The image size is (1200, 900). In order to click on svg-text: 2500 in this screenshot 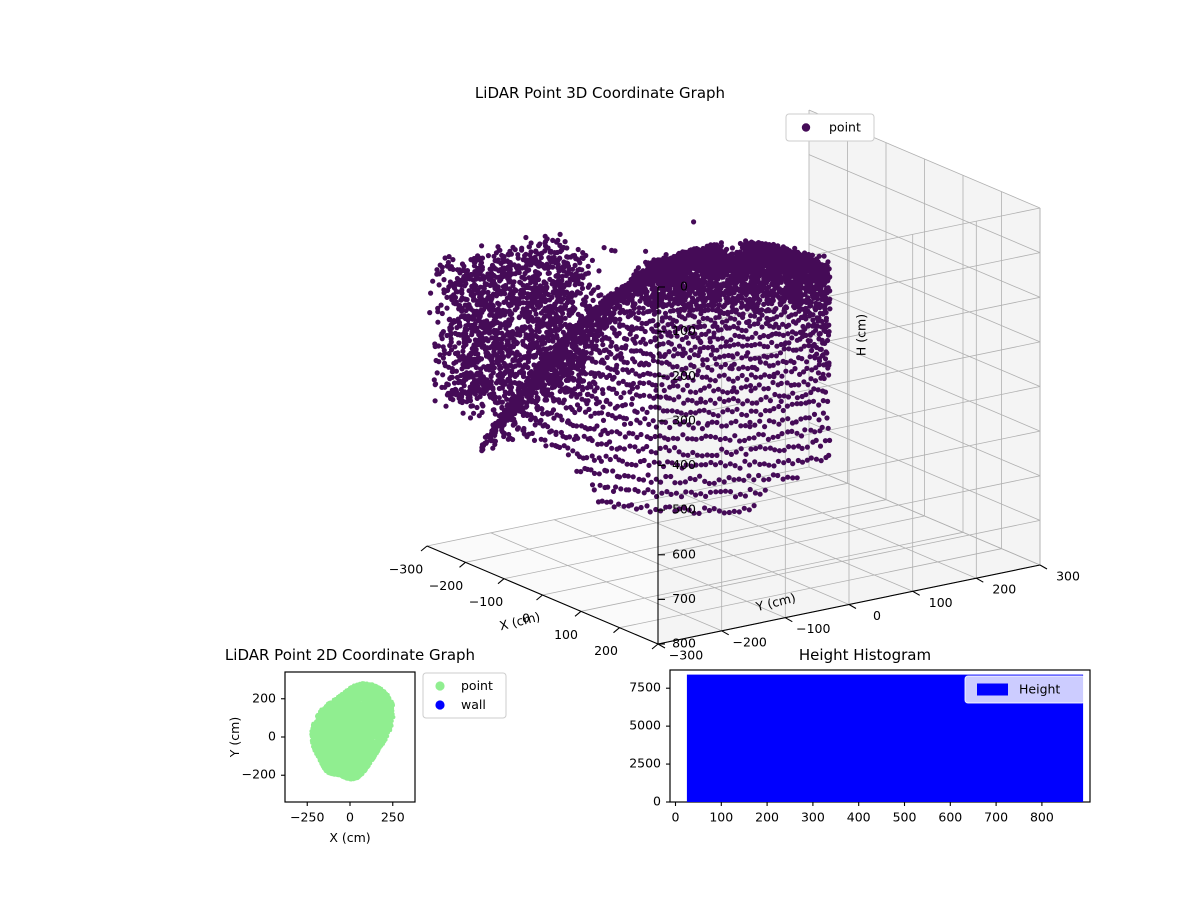, I will do `click(645, 763)`.